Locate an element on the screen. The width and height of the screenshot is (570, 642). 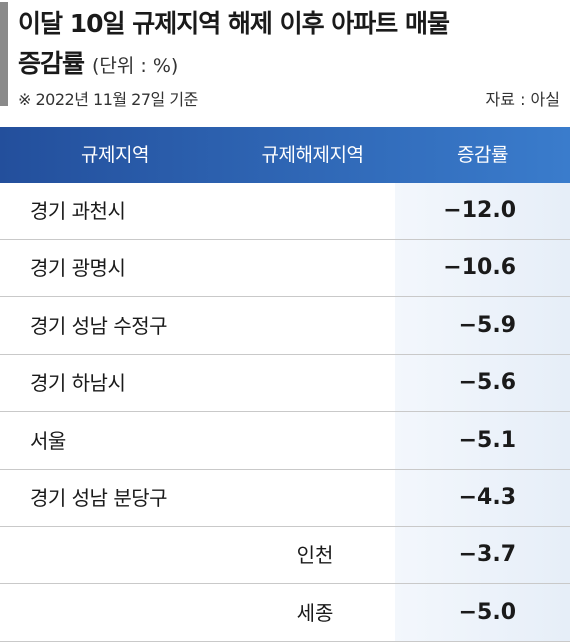
title2: 증감률 is located at coordinates (51, 63).